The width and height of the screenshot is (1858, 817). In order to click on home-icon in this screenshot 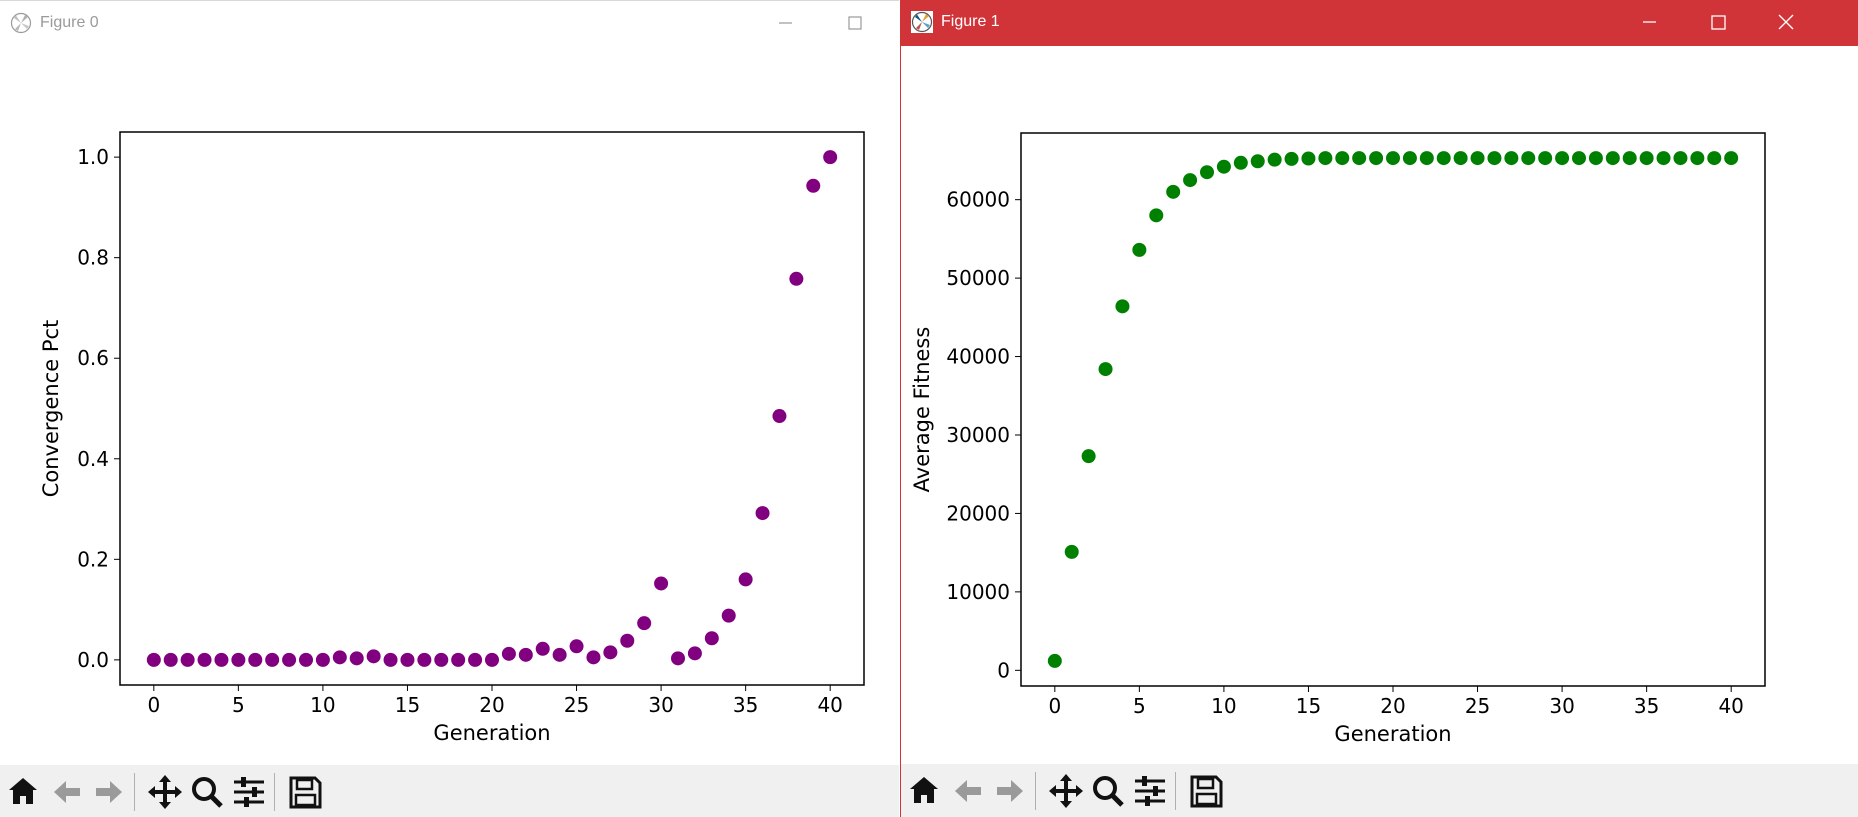, I will do `click(23, 791)`.